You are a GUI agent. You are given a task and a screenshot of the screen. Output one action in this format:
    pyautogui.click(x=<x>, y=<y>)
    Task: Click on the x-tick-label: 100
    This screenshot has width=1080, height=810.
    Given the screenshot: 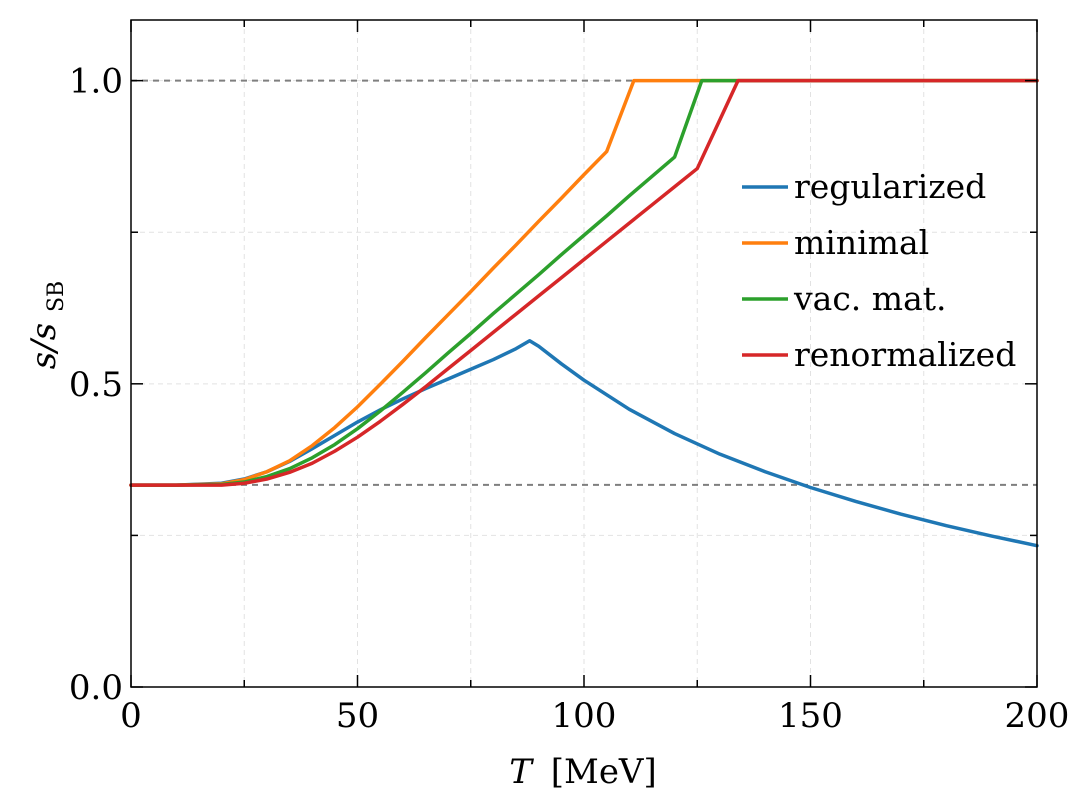 What is the action you would take?
    pyautogui.click(x=584, y=716)
    